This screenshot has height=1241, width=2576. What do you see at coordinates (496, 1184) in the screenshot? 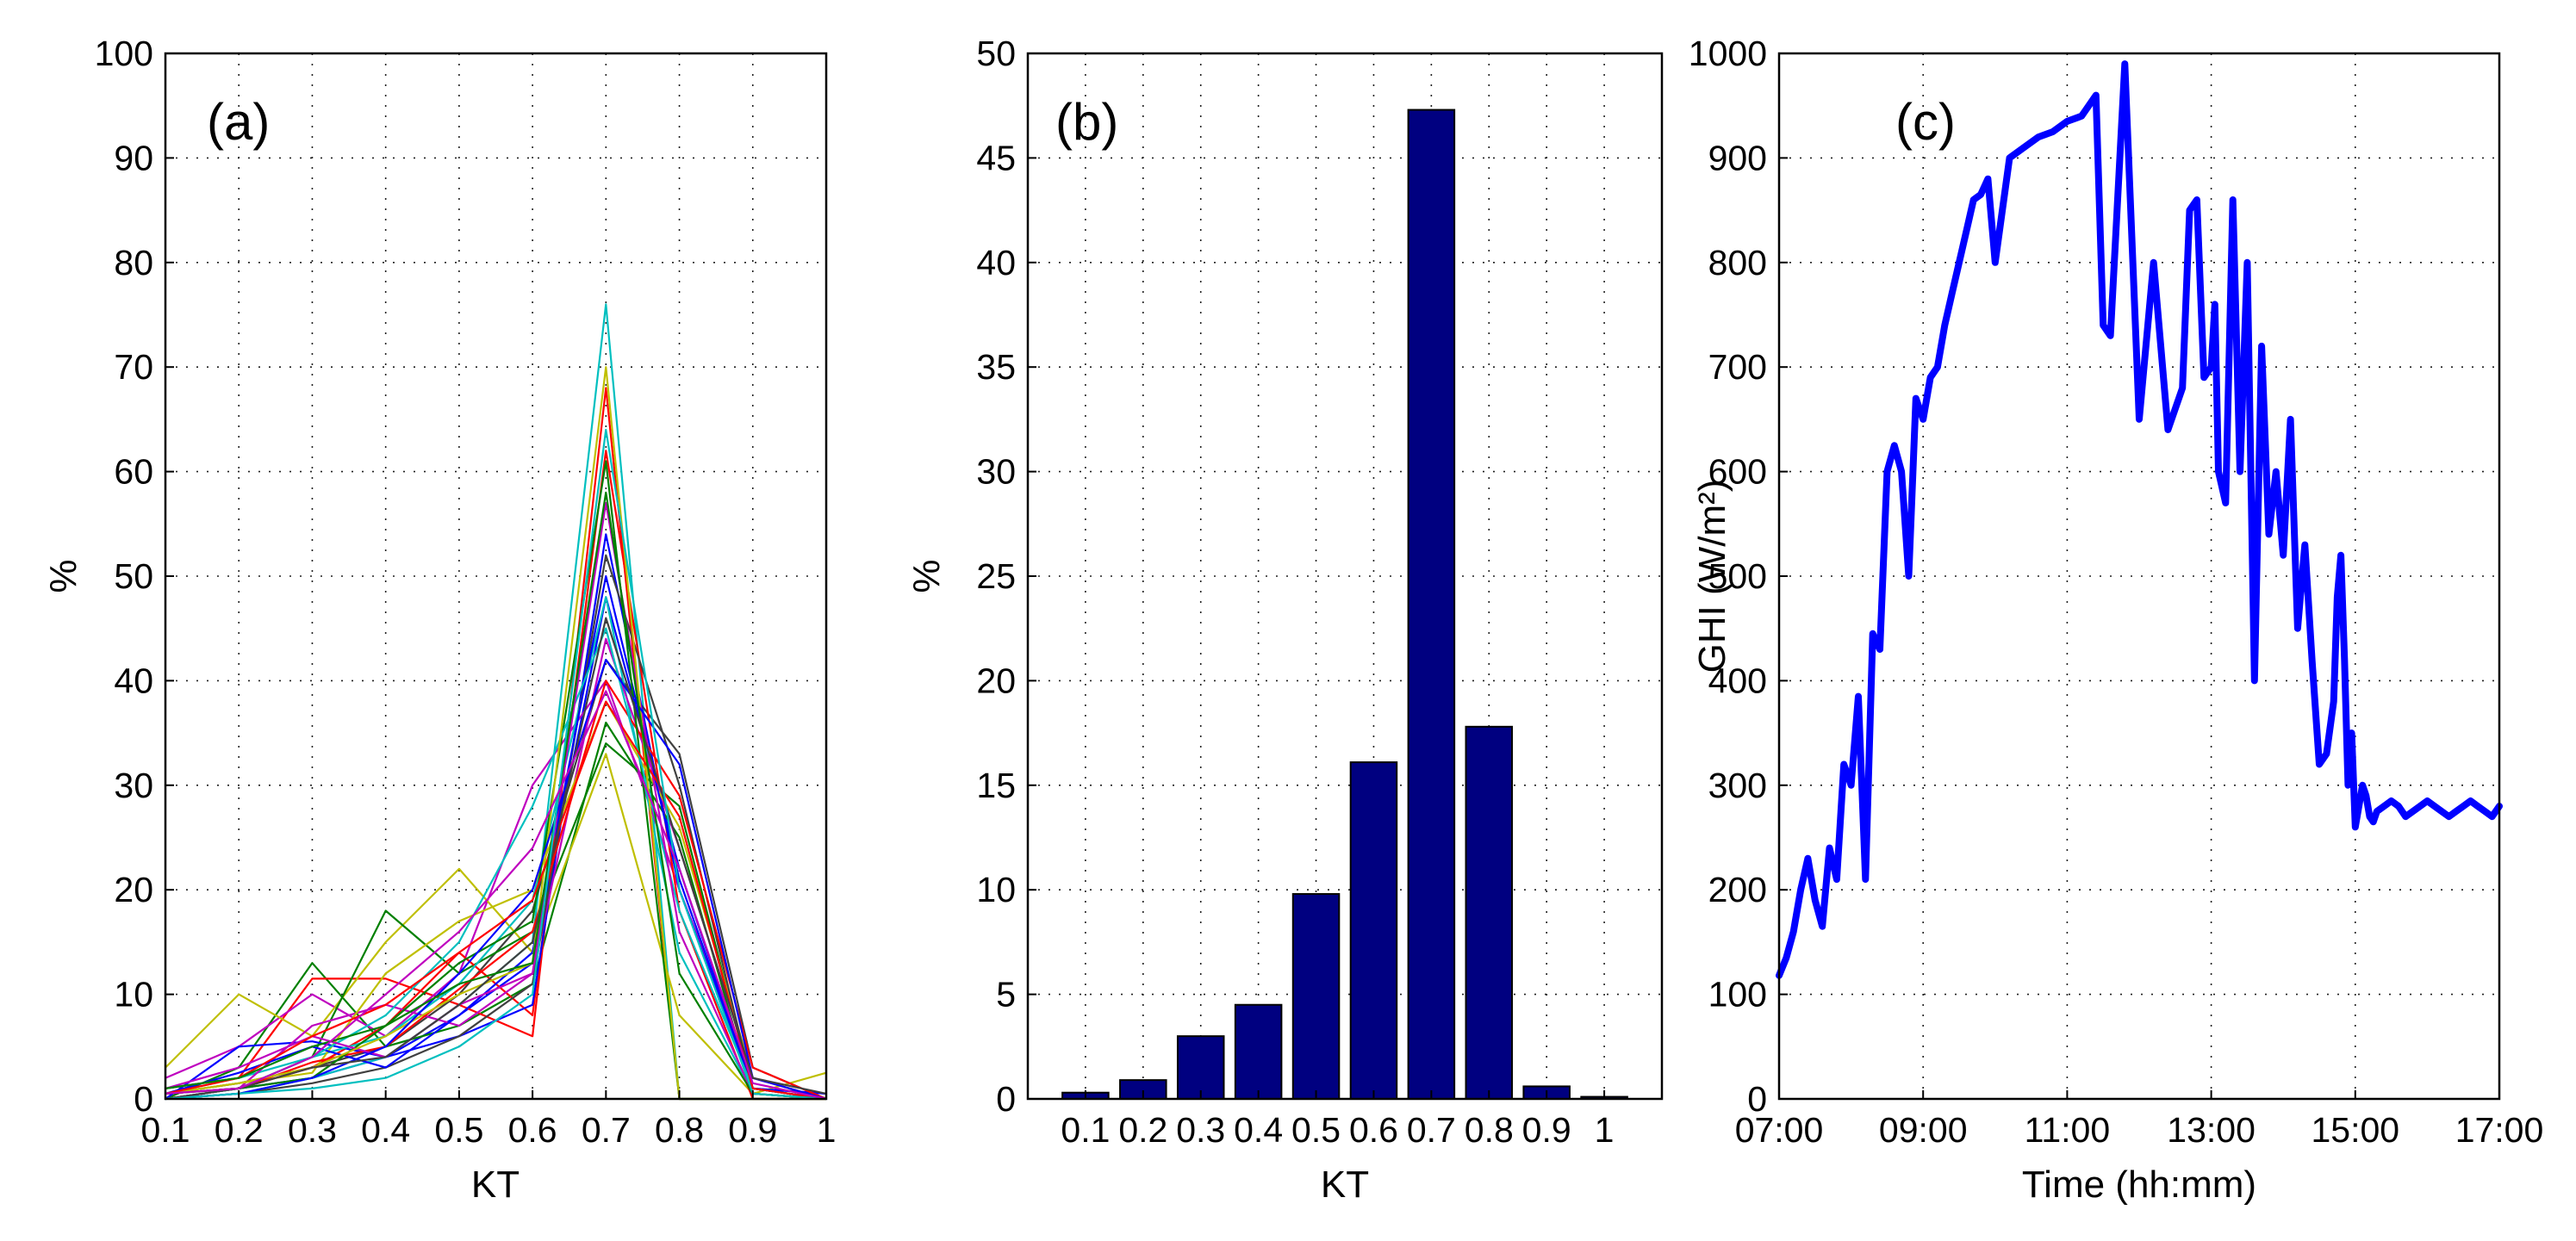
I see `panel-a-xlabel: KT` at bounding box center [496, 1184].